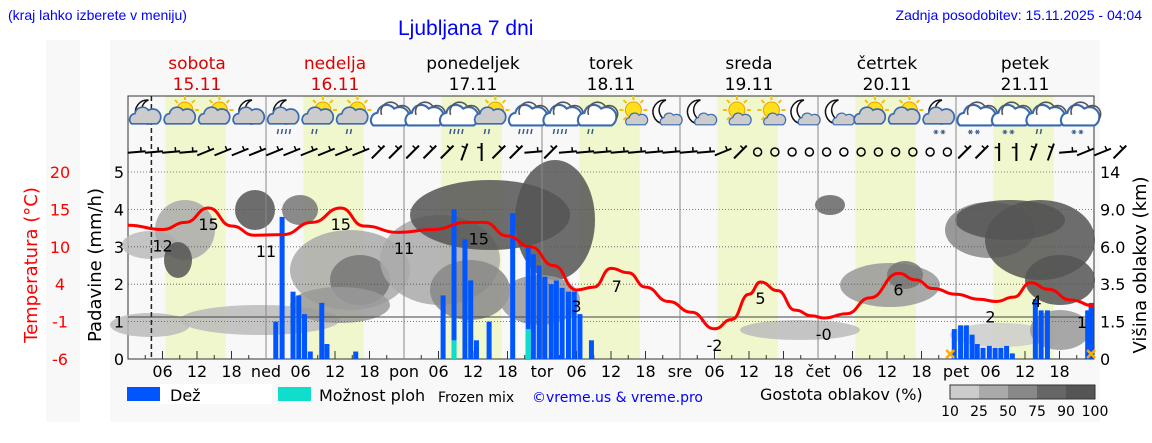 The width and height of the screenshot is (1152, 443). Describe the element at coordinates (1025, 85) in the screenshot. I see `day-date: 21.11` at that location.